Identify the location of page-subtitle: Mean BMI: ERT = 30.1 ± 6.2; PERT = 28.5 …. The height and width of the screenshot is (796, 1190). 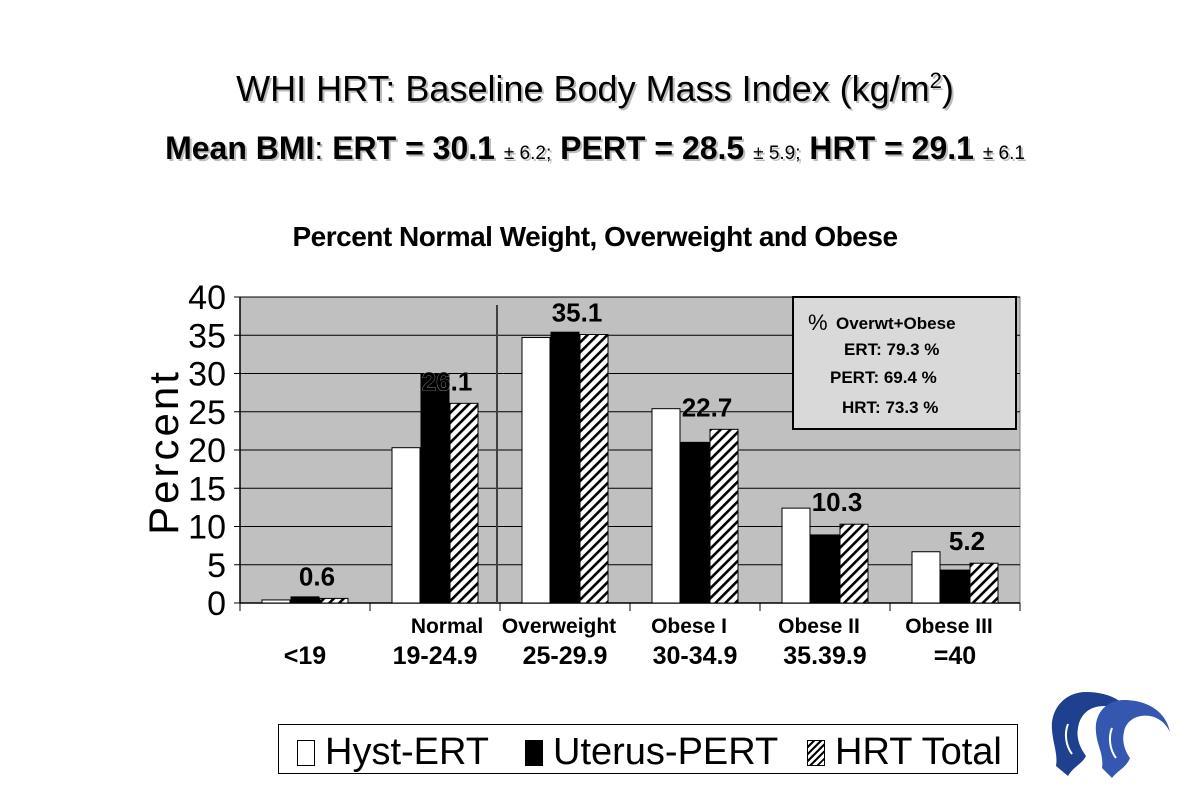
(595, 148).